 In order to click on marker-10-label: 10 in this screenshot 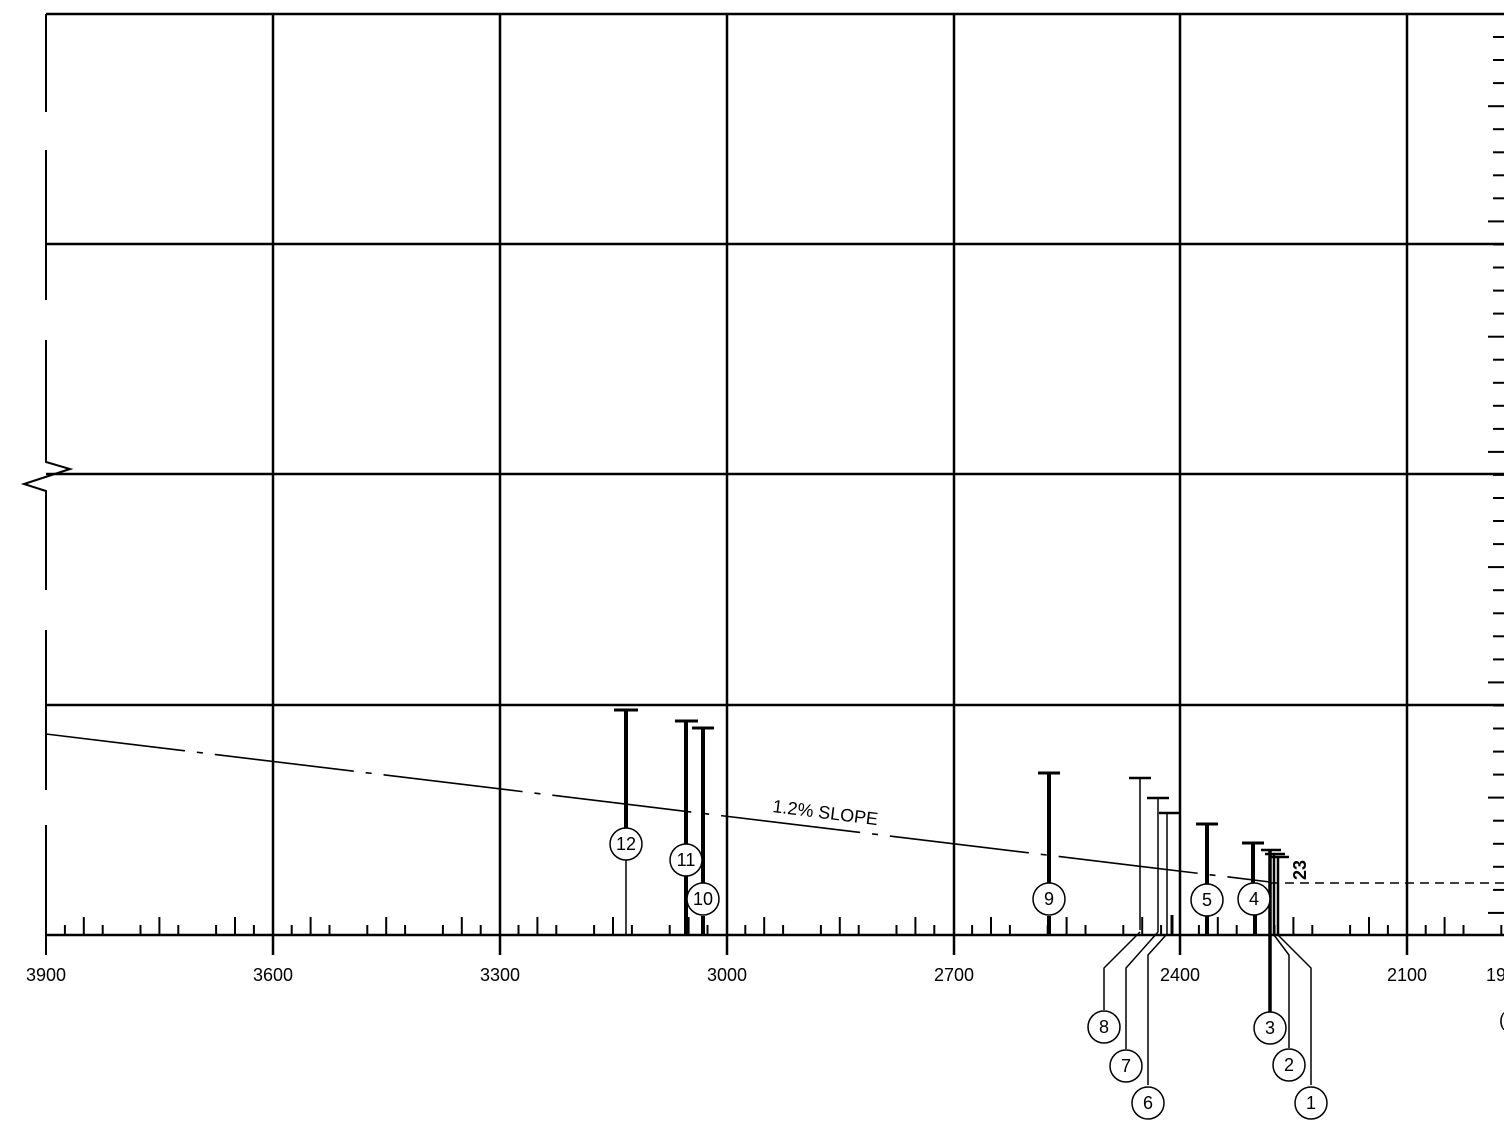, I will do `click(703, 899)`.